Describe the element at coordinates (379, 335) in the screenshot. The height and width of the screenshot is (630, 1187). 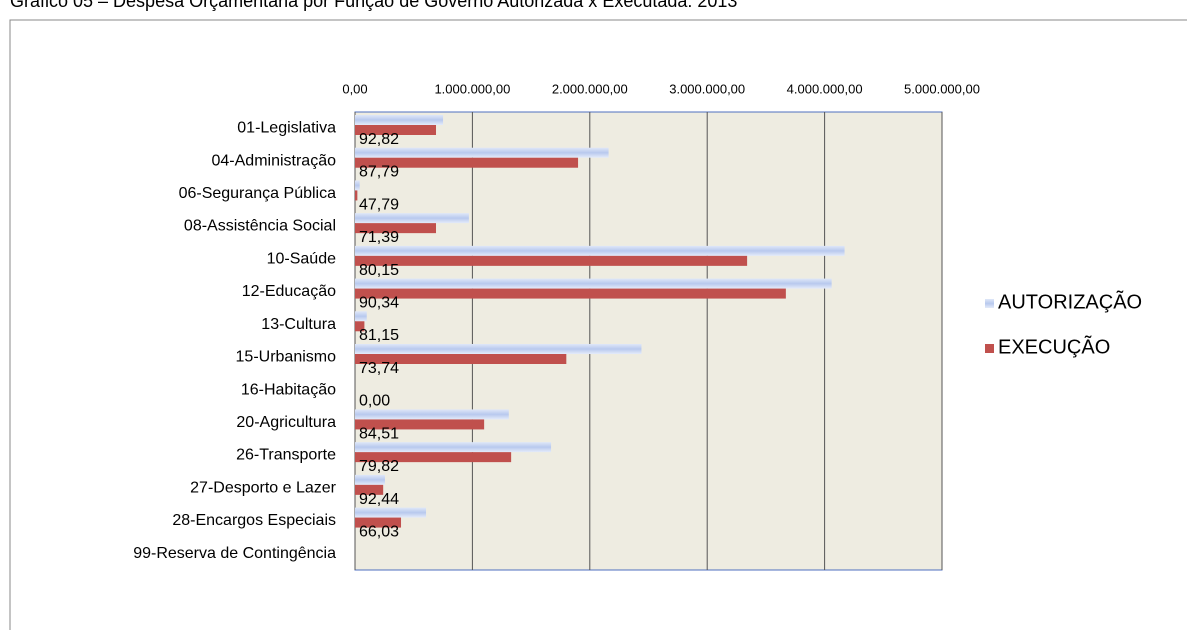
I see `data-label: 81,15` at that location.